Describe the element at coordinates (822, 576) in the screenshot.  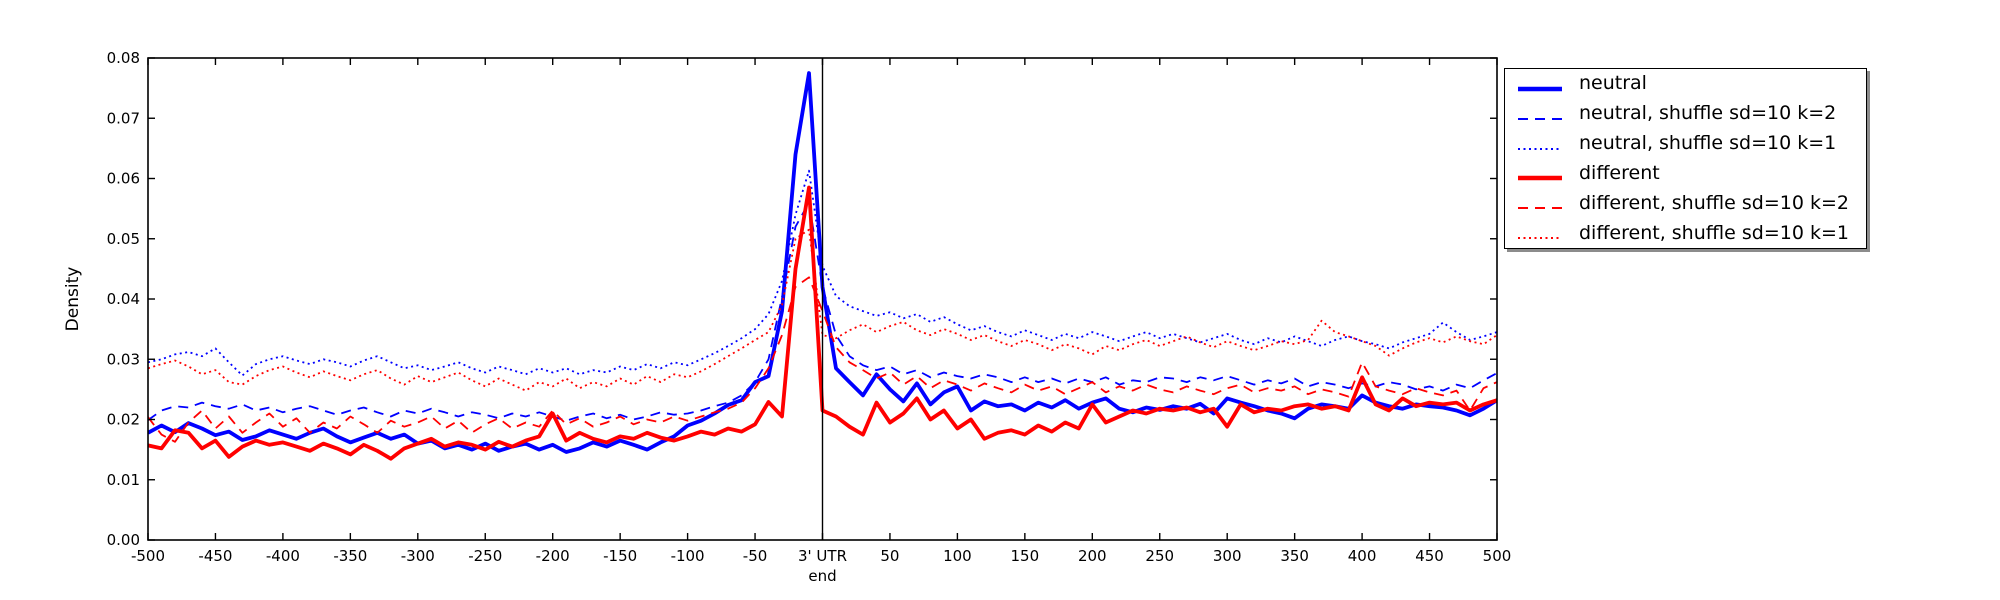
I see `x-tick-label: end` at that location.